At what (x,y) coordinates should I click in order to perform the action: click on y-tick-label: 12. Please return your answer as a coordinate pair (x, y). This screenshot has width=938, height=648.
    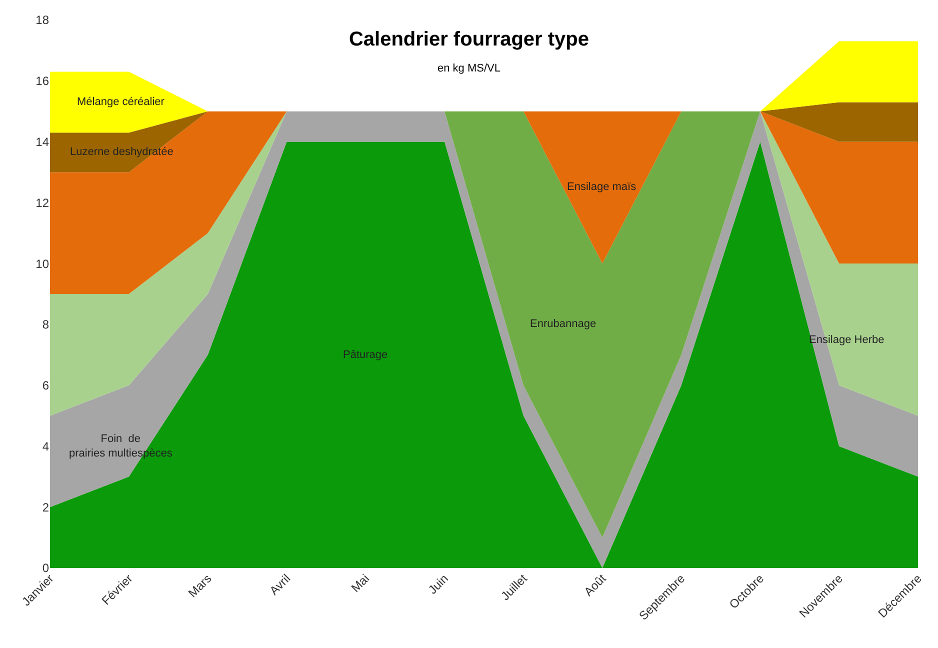
    Looking at the image, I should click on (43, 203).